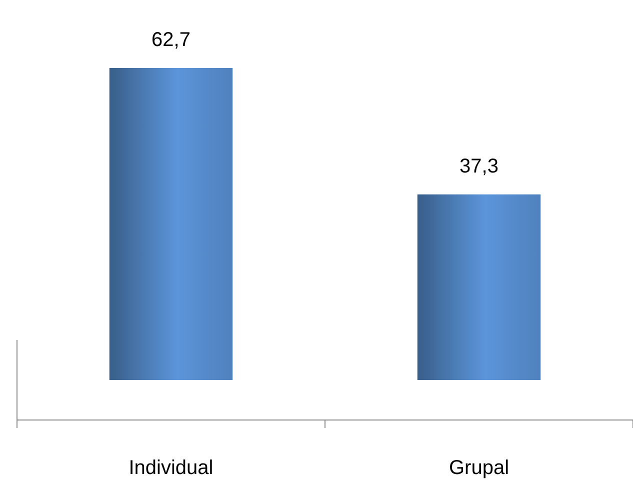  What do you see at coordinates (171, 40) in the screenshot?
I see `data-label: 62,7` at bounding box center [171, 40].